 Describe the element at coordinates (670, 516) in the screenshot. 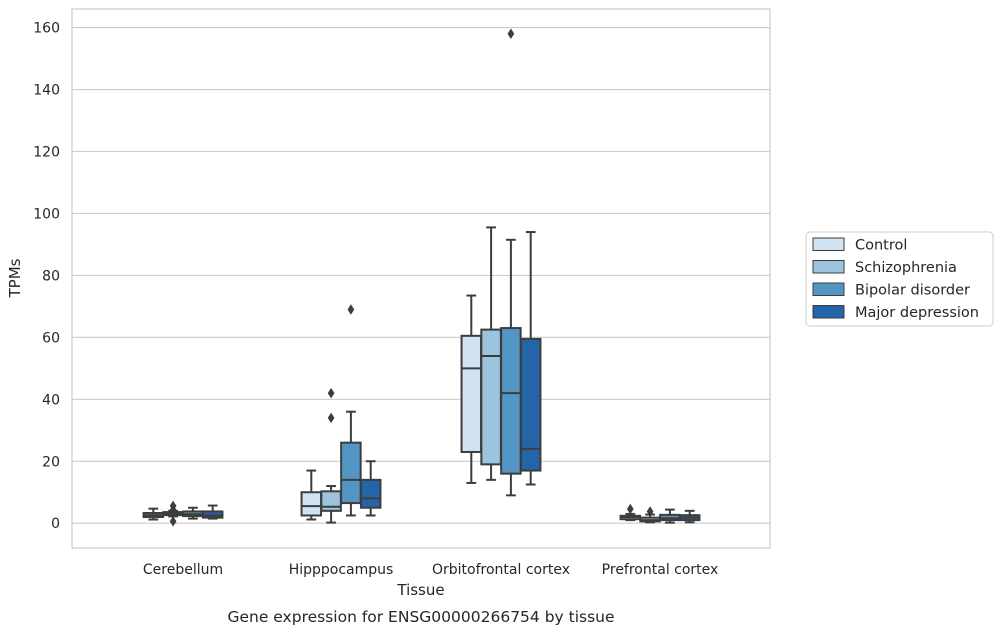

I see `box-bipolar-disorder-prefrontal-cortex` at that location.